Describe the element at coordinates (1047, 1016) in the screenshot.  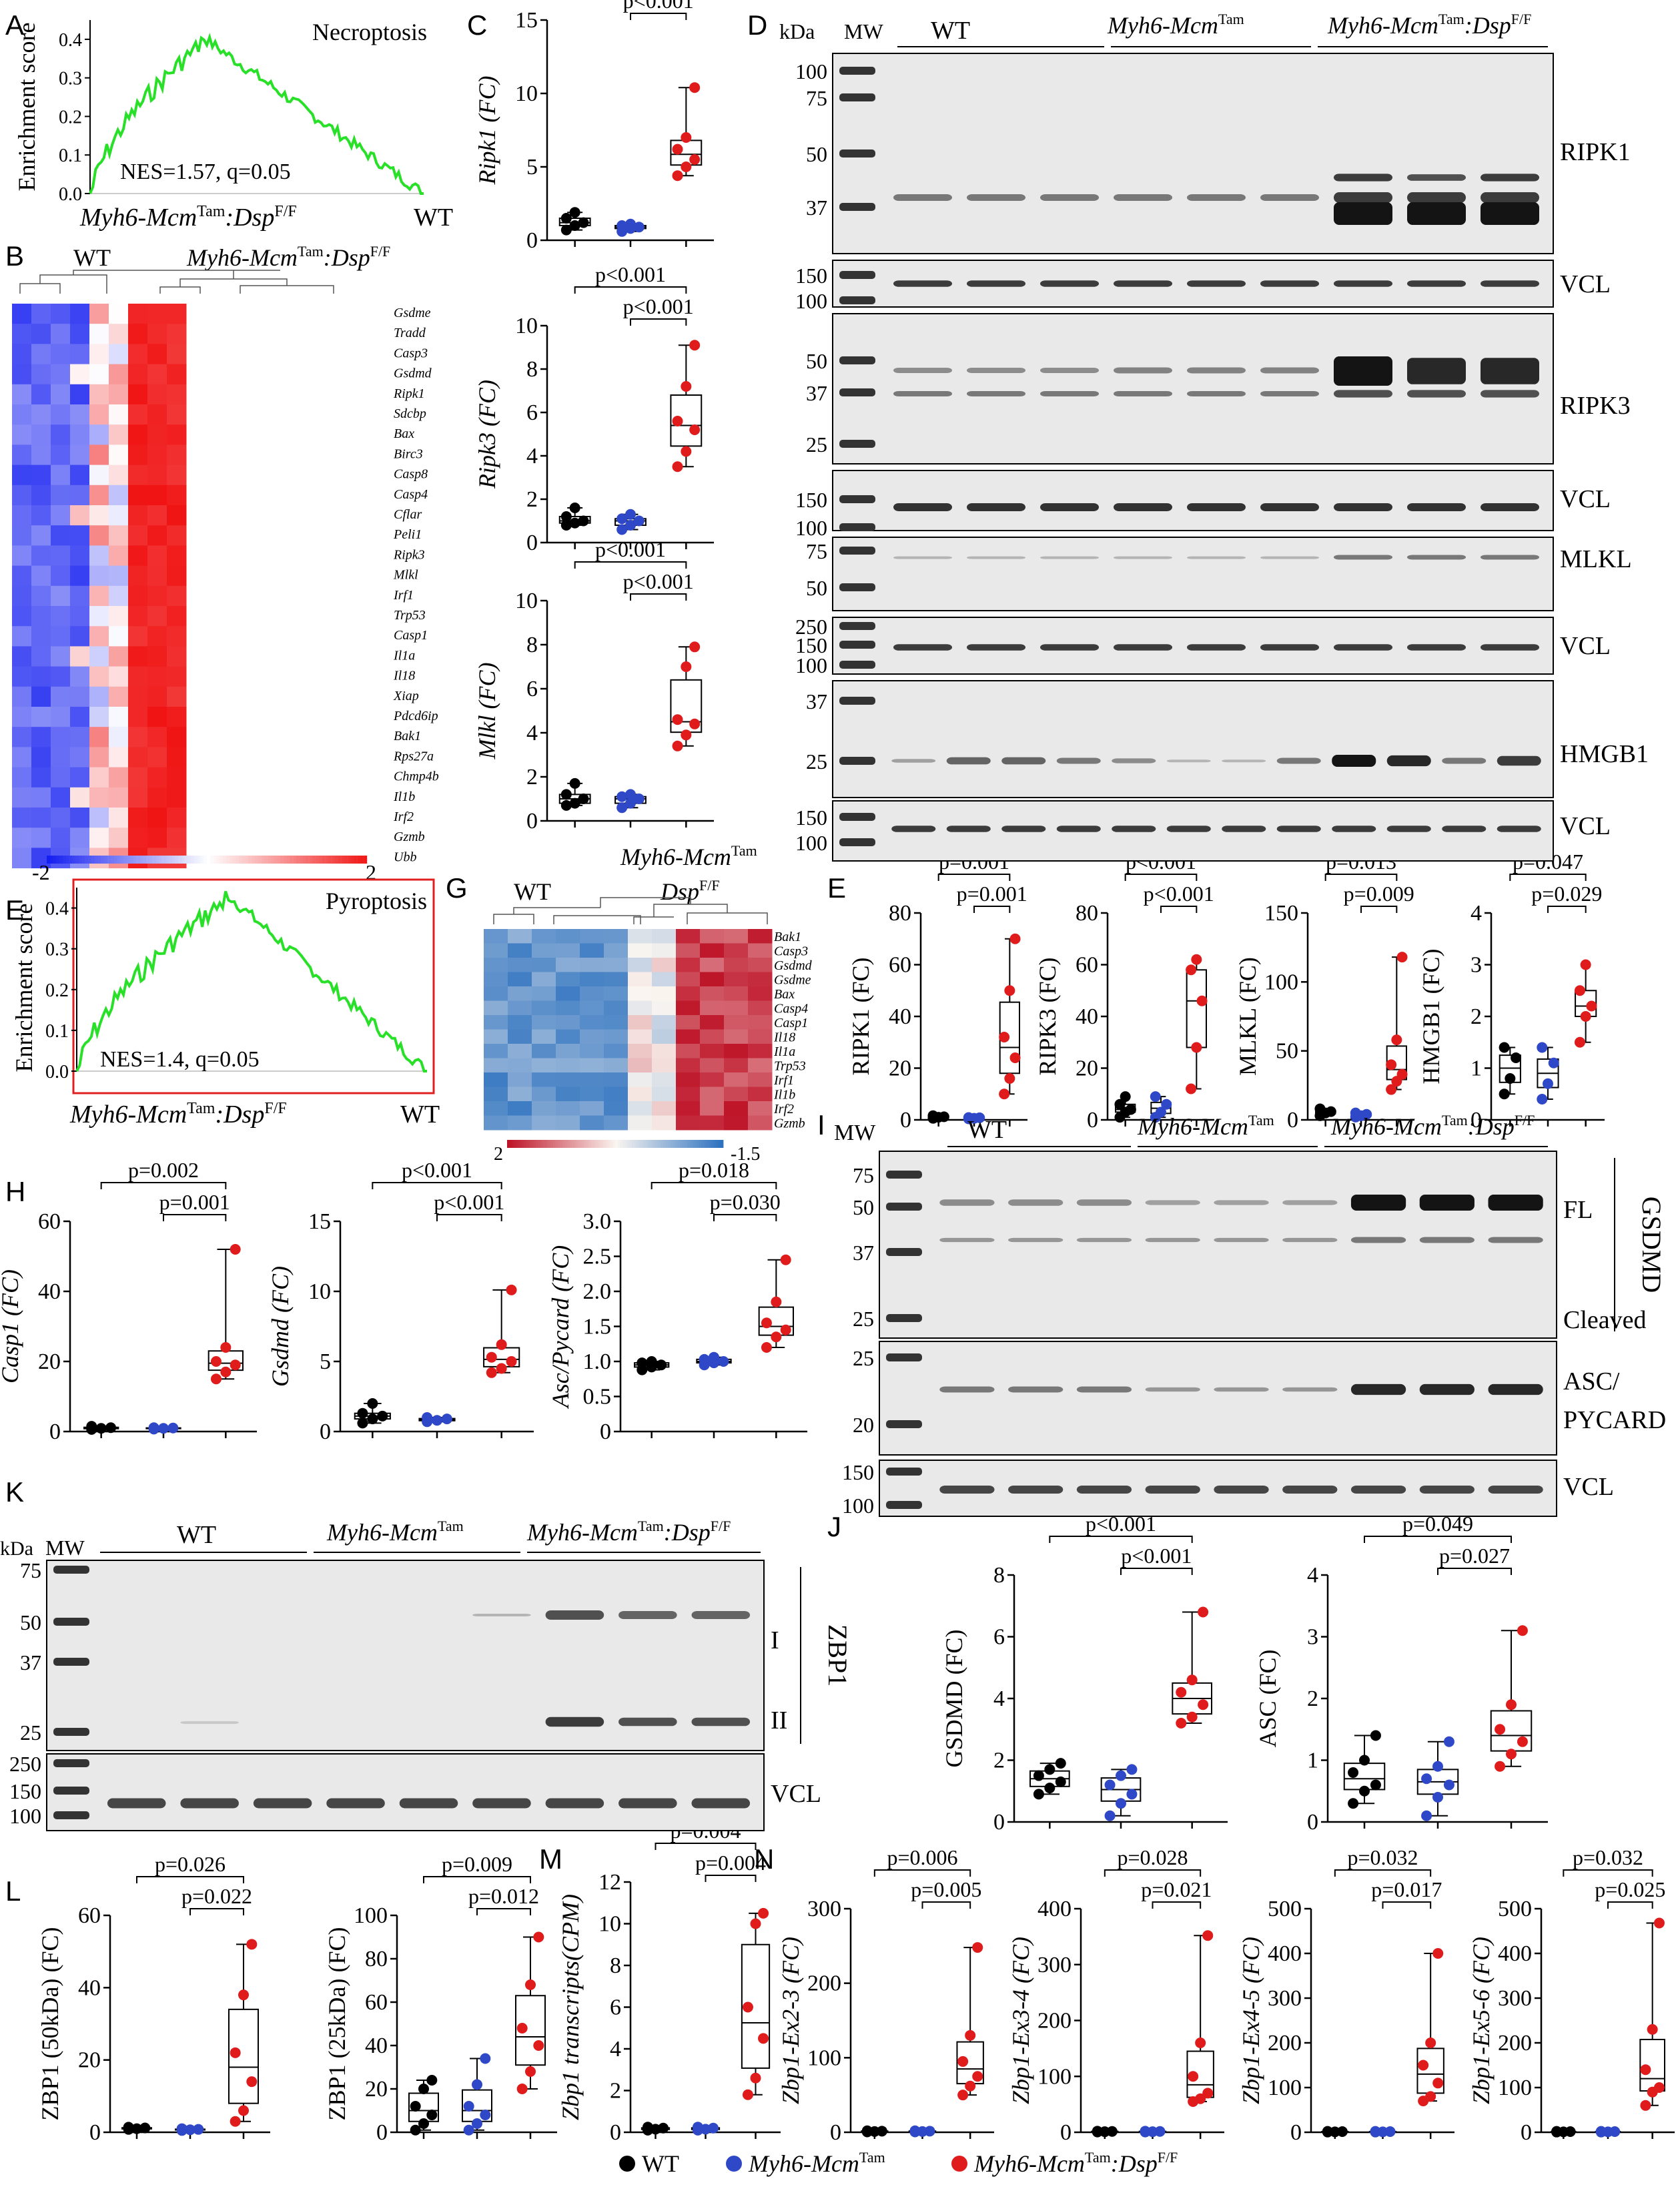
I see `y-axis-label: RIPK3 (FC)` at that location.